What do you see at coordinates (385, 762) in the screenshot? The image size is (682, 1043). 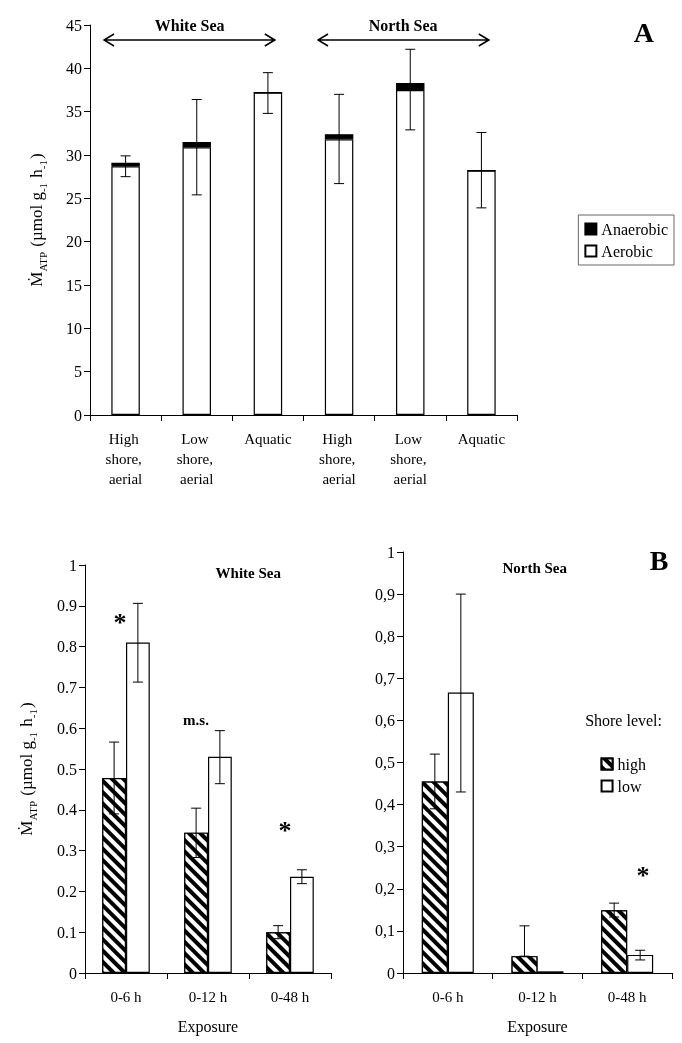 I see `y-tick-label: 0,5` at bounding box center [385, 762].